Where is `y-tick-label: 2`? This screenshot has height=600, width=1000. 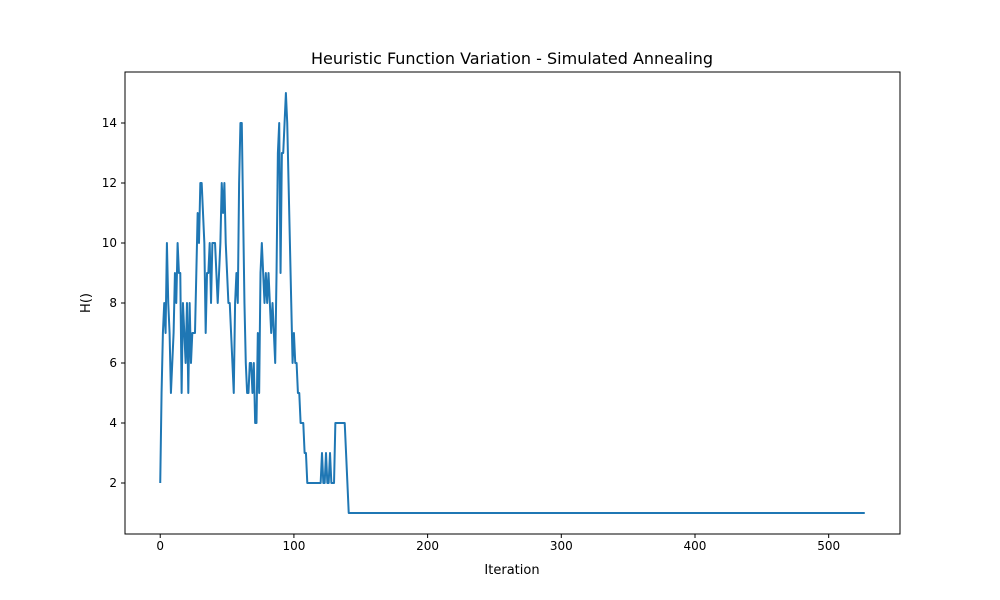 y-tick-label: 2 is located at coordinates (113, 483).